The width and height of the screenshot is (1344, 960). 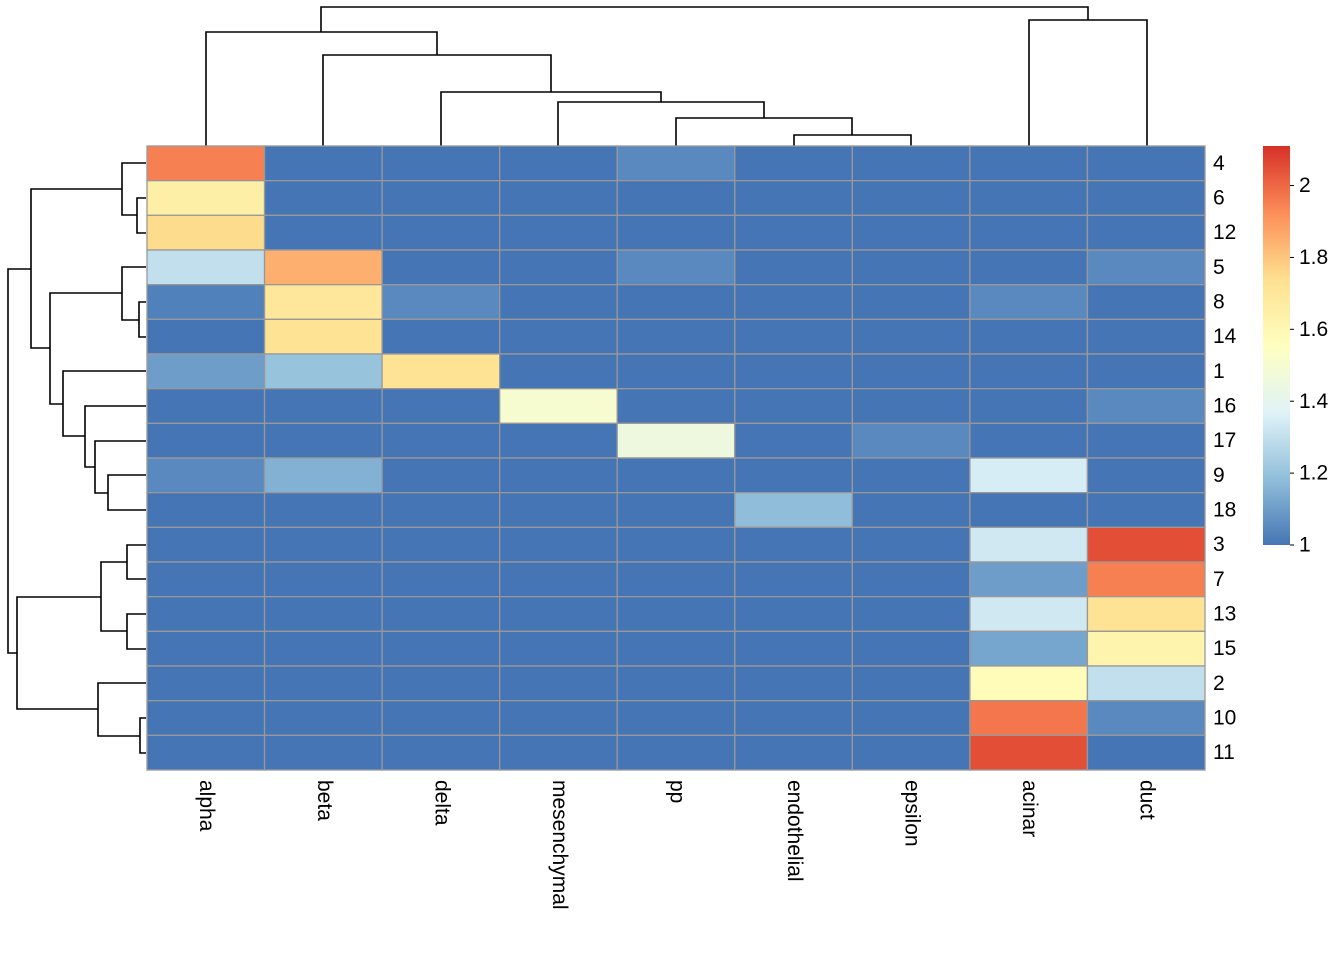 What do you see at coordinates (1219, 302) in the screenshot?
I see `row-label: 8` at bounding box center [1219, 302].